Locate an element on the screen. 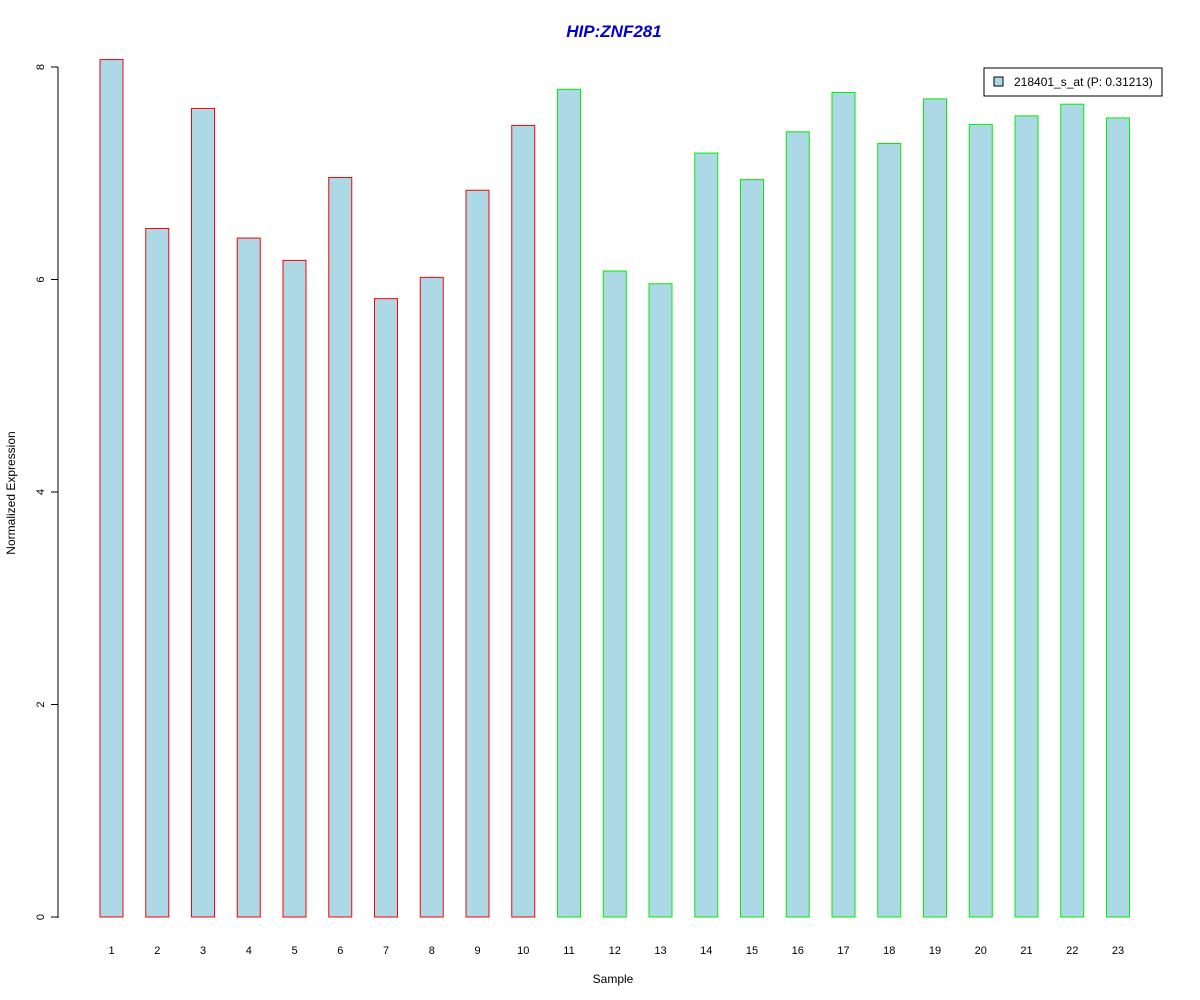  y-tick-label: 4 is located at coordinates (41, 492).